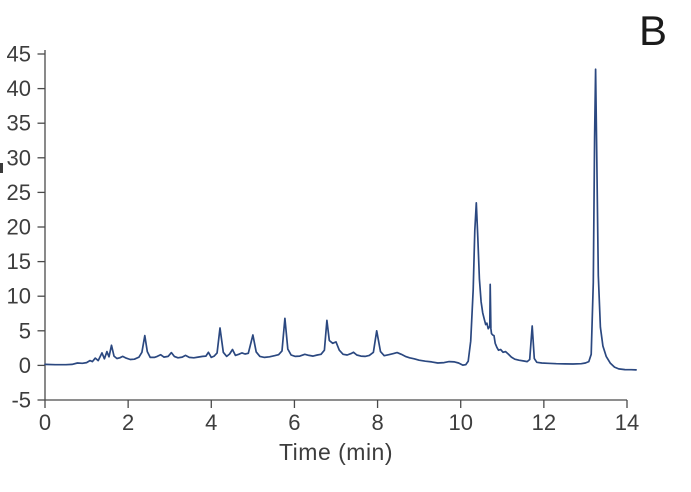 Image resolution: width=691 pixels, height=492 pixels. Describe the element at coordinates (25, 330) in the screenshot. I see `y-tick-label: 5` at that location.